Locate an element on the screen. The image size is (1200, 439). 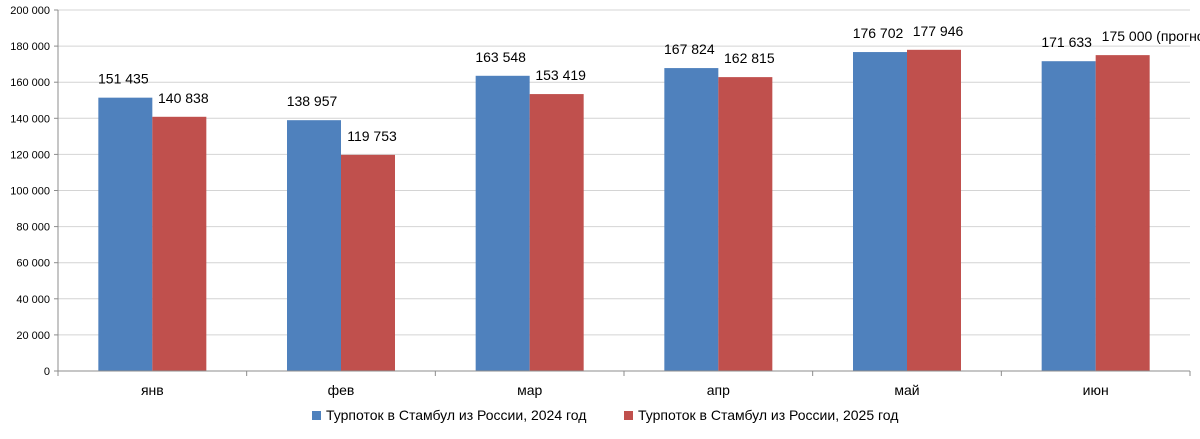
data-label: 171 633 is located at coordinates (1066, 42).